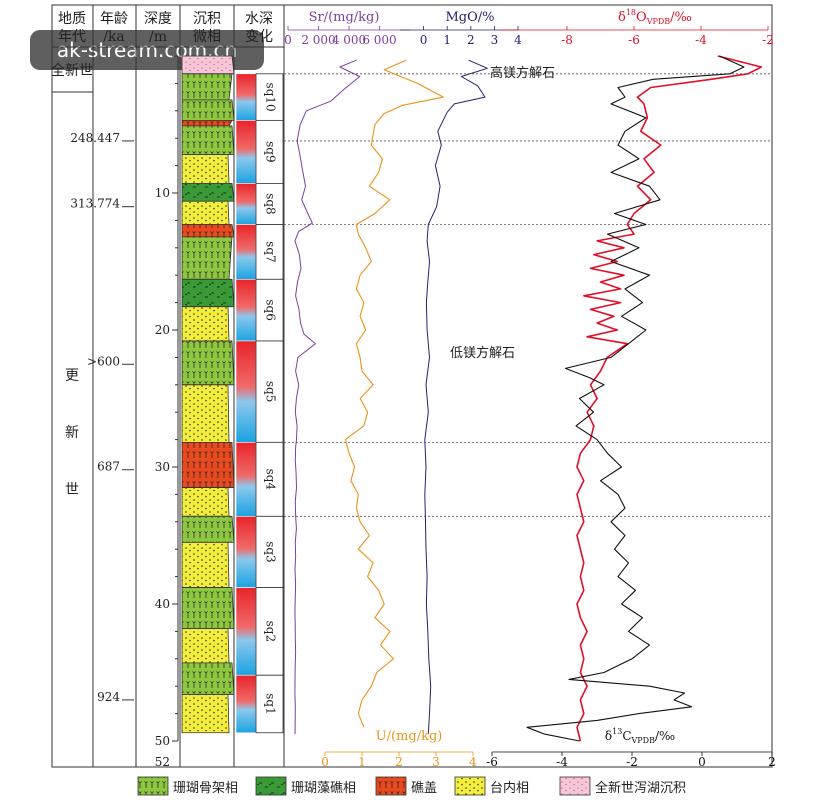 This screenshot has width=829, height=800. What do you see at coordinates (208, 231) in the screenshot?
I see `facies-reefcap` at bounding box center [208, 231].